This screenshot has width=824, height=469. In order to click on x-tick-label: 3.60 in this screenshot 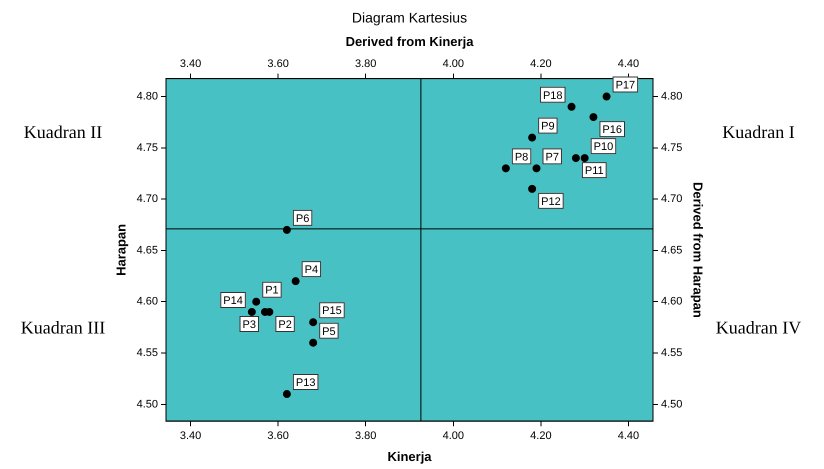, I will do `click(278, 64)`.